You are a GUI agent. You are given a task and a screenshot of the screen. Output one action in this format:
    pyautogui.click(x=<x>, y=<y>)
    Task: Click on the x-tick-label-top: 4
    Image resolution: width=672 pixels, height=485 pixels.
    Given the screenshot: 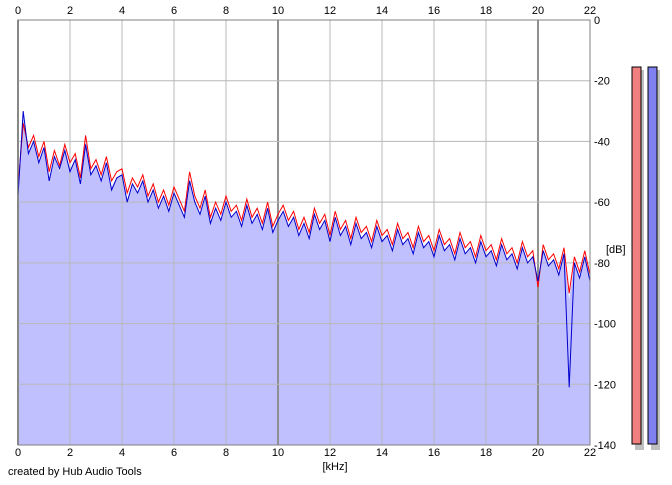 What is the action you would take?
    pyautogui.click(x=122, y=11)
    